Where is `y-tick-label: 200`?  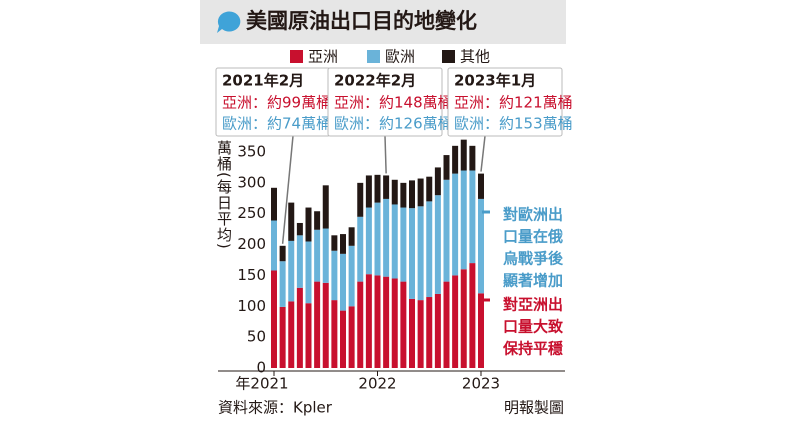 y-tick-label: 200 is located at coordinates (251, 244).